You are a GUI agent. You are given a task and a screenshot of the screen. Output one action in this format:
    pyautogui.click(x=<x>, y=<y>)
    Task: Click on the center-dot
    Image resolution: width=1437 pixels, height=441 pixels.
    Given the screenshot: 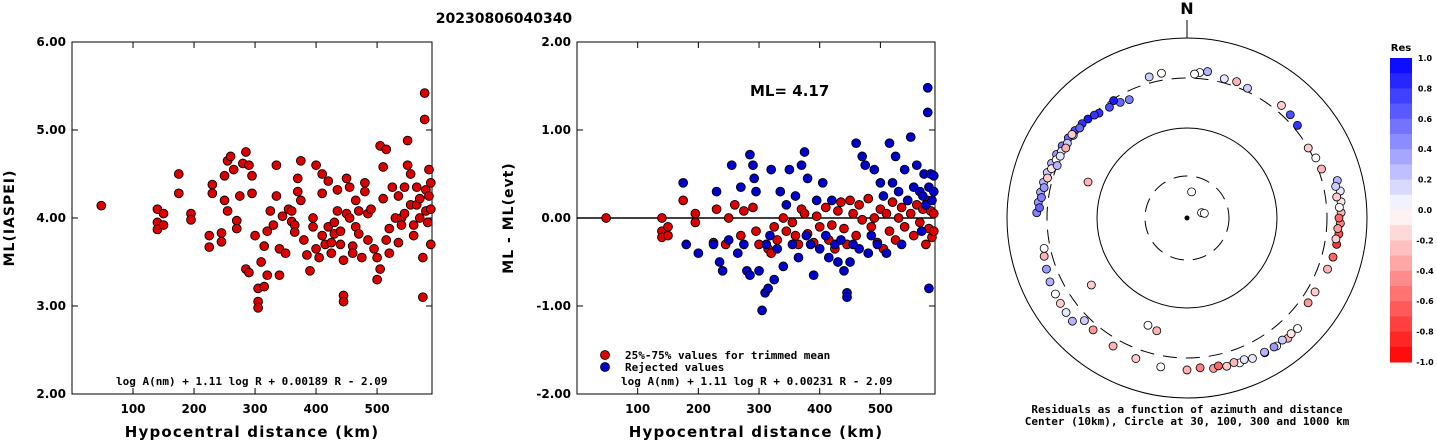 What is the action you would take?
    pyautogui.click(x=1187, y=218)
    